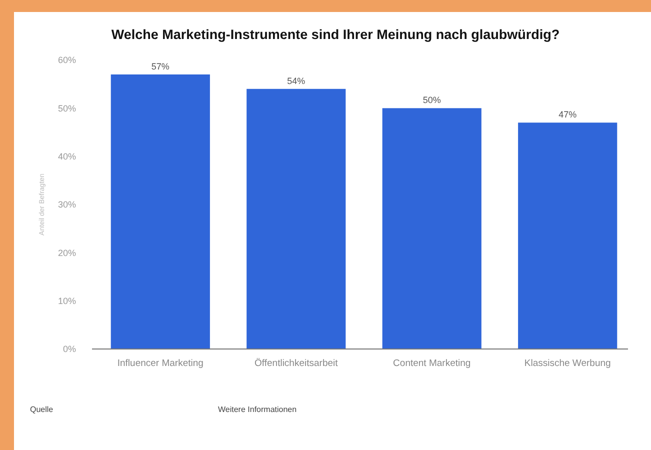 The width and height of the screenshot is (651, 450). What do you see at coordinates (335, 34) in the screenshot?
I see `chart-title: Welche Marketing-Instrumente sind Ihrer Meinung nach glaubwürdig?` at bounding box center [335, 34].